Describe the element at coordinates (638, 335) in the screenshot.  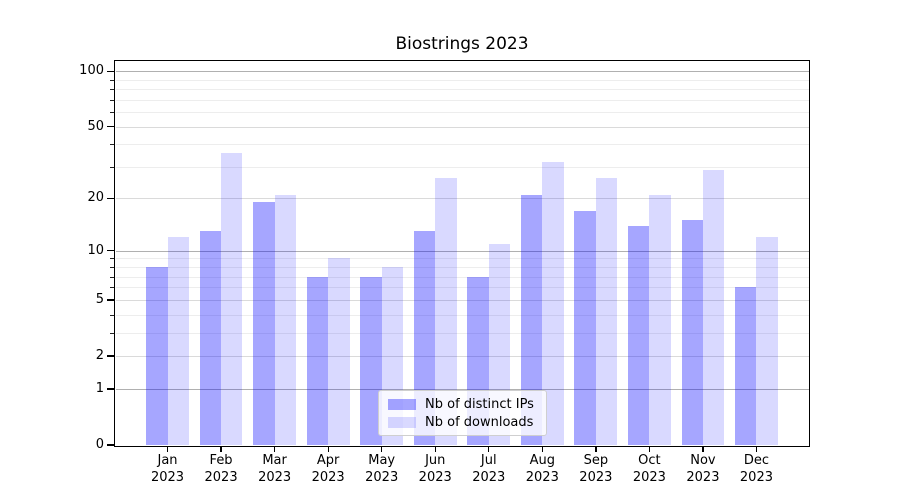
I see `bar-distinct-ips-oct` at that location.